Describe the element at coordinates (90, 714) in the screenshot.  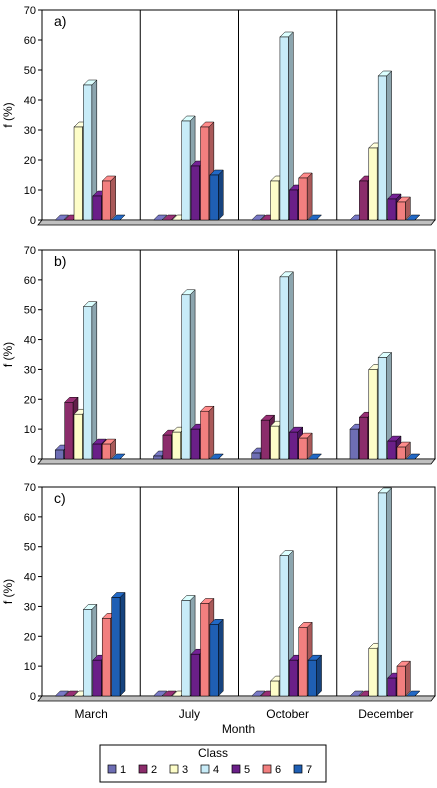
I see `x-category-label: March` at that location.